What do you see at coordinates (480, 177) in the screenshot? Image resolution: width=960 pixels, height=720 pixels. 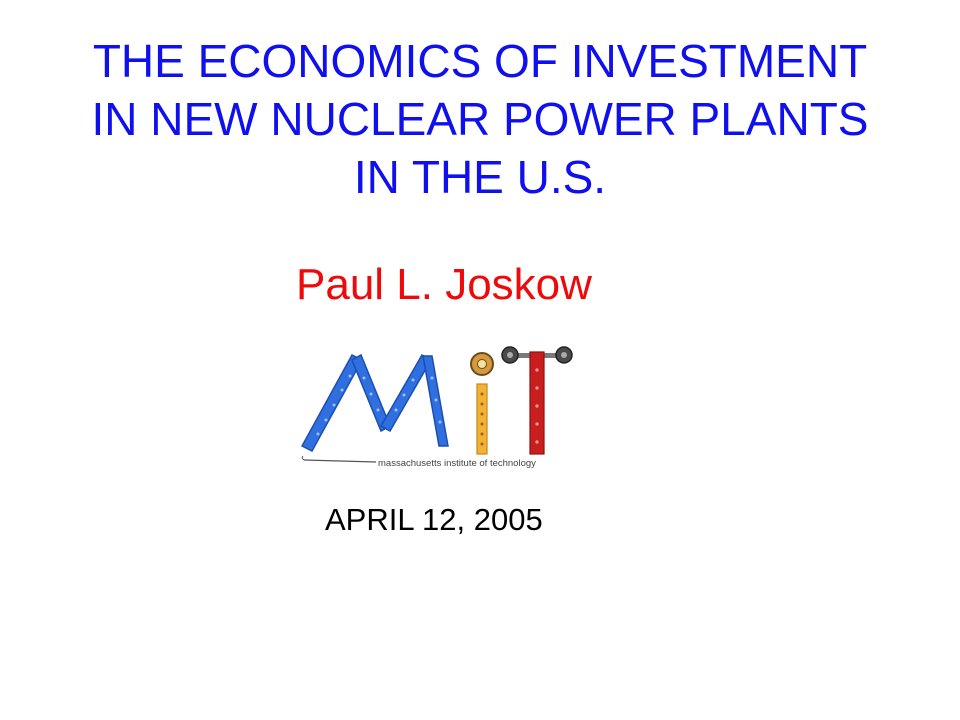 I see `title-line-3: IN THE U.S.` at bounding box center [480, 177].